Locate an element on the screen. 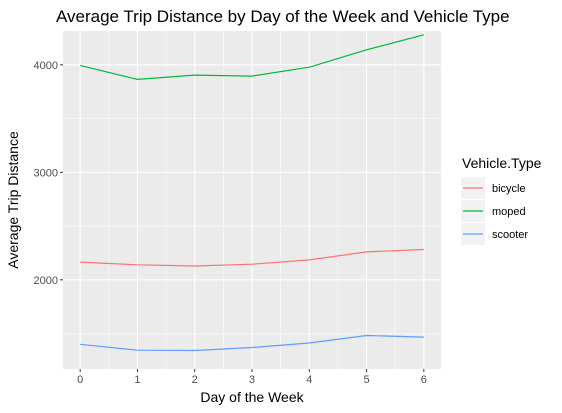  x-tick-label: 4 is located at coordinates (309, 380).